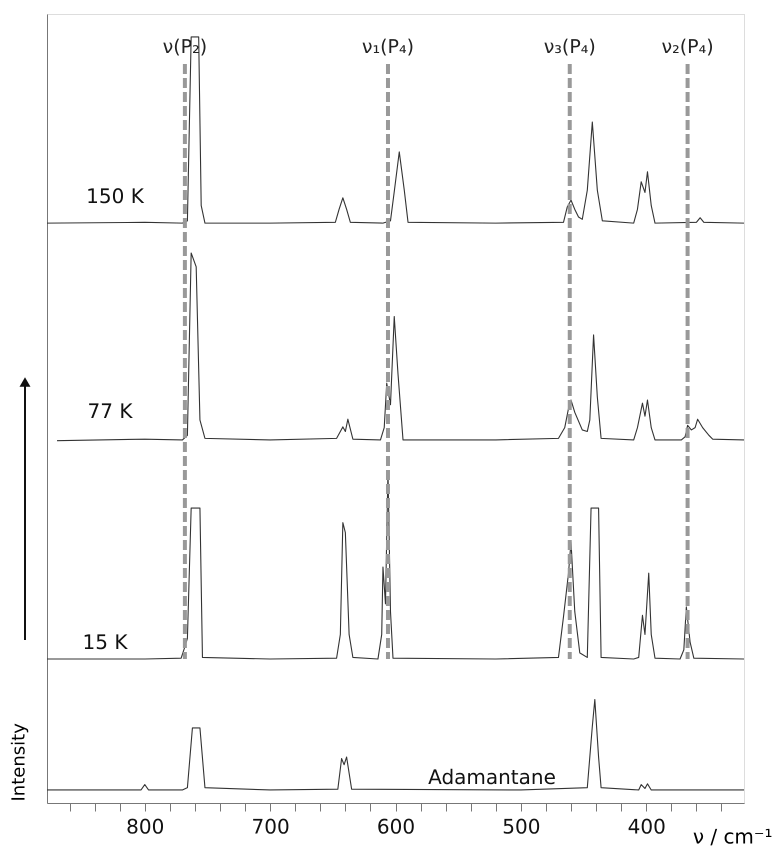 The image size is (774, 849). I want to click on x-tick-label: 800, so click(145, 826).